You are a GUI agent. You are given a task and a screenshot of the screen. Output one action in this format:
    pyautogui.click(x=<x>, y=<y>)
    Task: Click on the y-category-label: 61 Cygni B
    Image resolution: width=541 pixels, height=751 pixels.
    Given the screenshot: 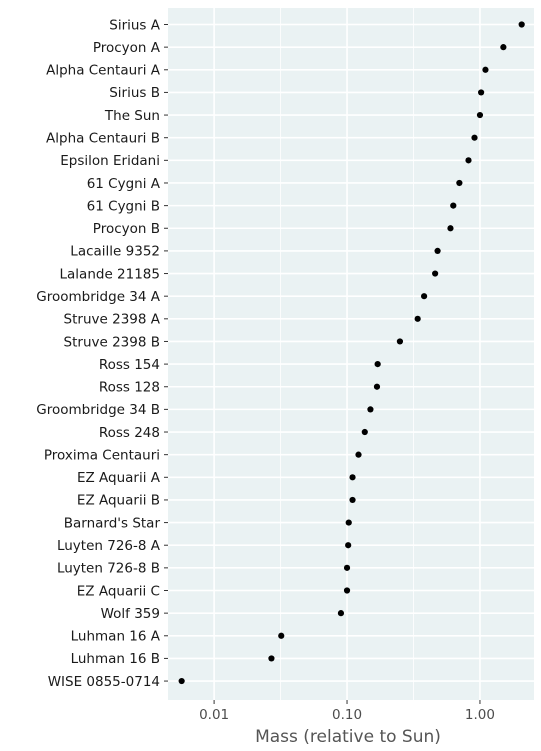 What is the action you would take?
    pyautogui.click(x=123, y=206)
    